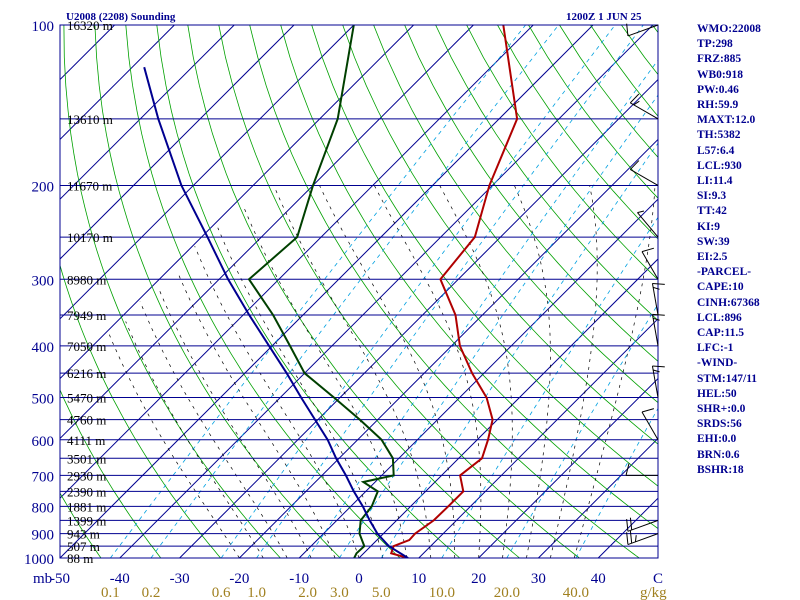  Describe the element at coordinates (726, 120) in the screenshot. I see `index-value: MAXT:12.0` at that location.